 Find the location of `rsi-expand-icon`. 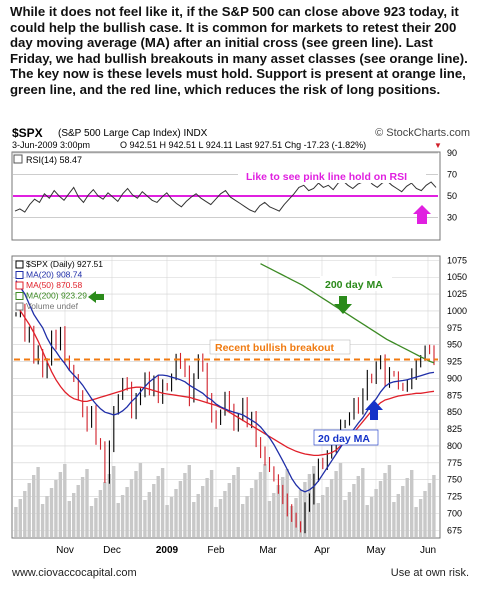

rsi-expand-icon is located at coordinates (18, 159).